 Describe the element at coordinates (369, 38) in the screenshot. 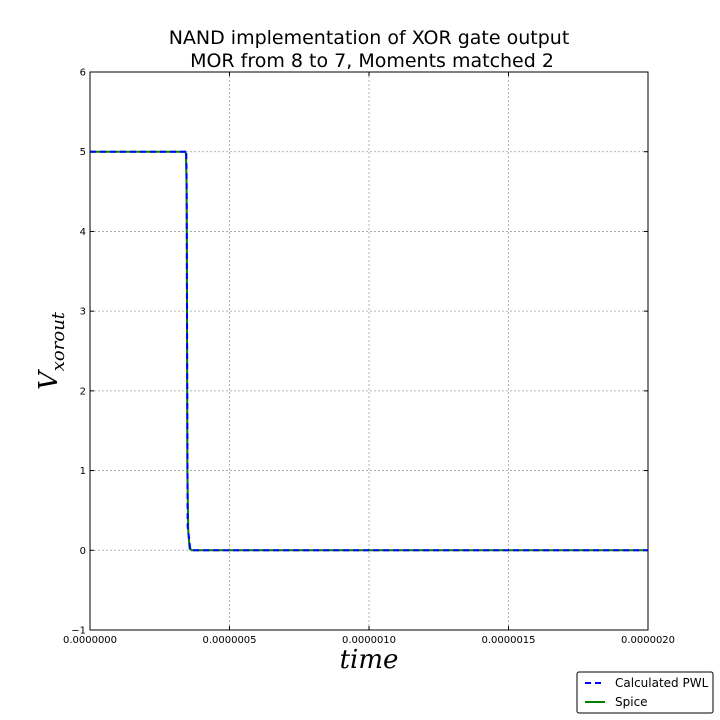

I see `chart-title-line-1: NAND implementation of XOR gate output` at that location.